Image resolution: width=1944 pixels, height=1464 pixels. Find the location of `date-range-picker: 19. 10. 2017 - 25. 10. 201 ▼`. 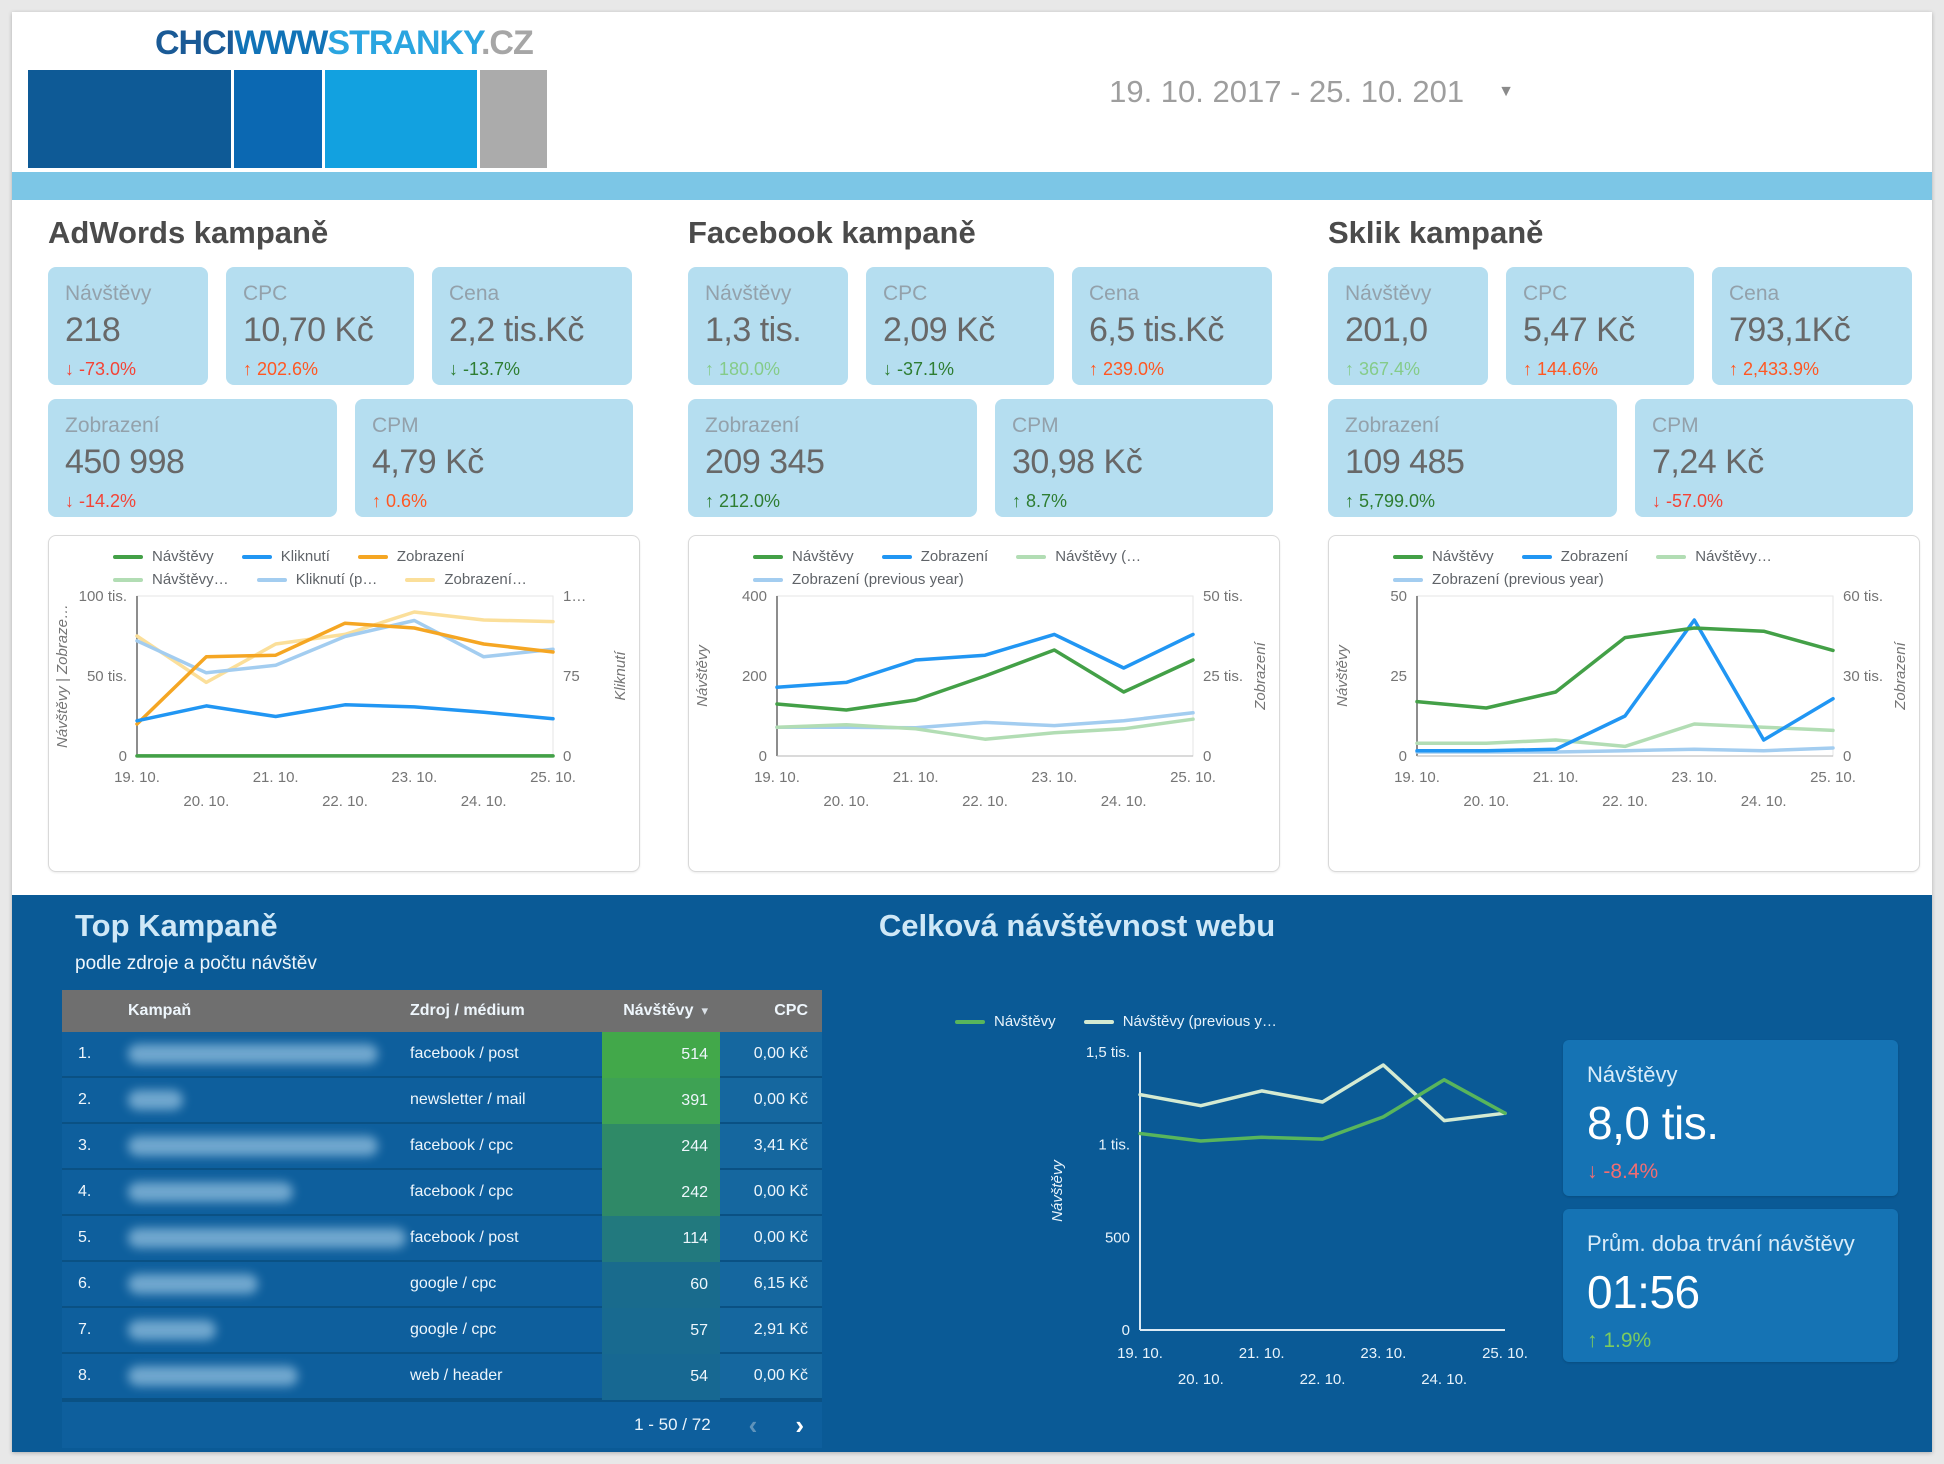

date-range-picker: 19. 10. 2017 - 25. 10. 201 ▼ is located at coordinates (1311, 92).